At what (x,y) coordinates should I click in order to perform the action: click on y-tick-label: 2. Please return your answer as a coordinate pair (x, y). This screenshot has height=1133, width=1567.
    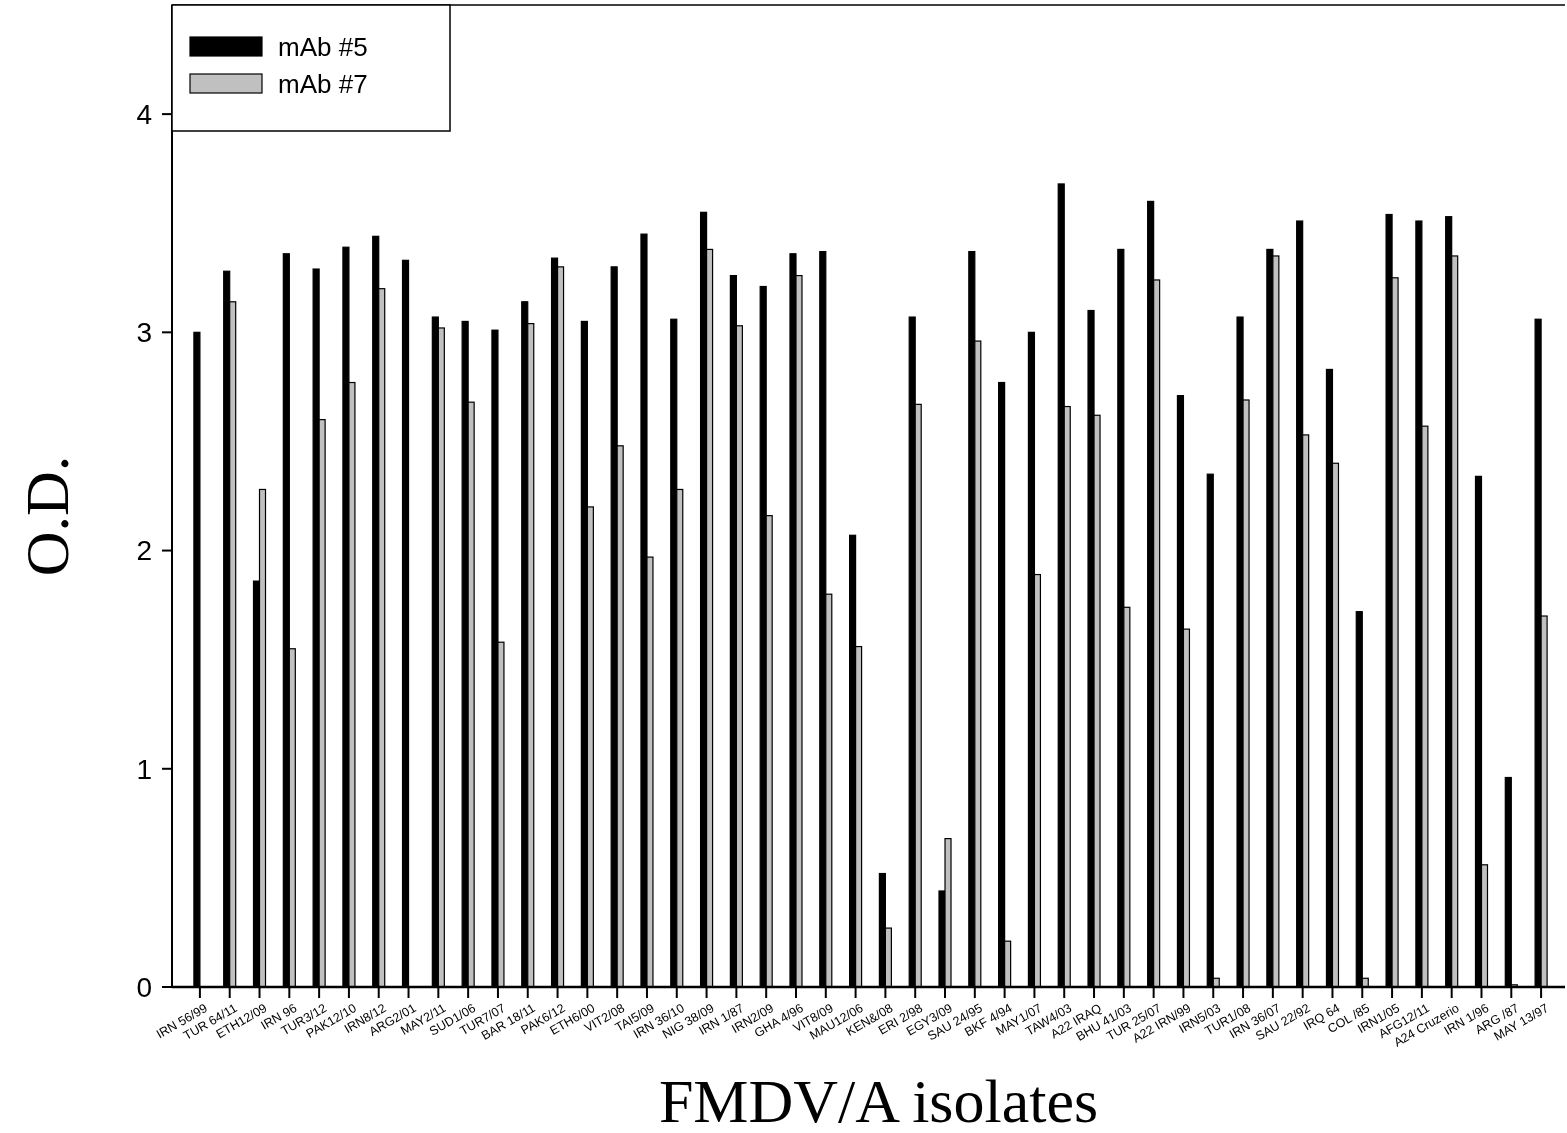
    Looking at the image, I should click on (144, 551).